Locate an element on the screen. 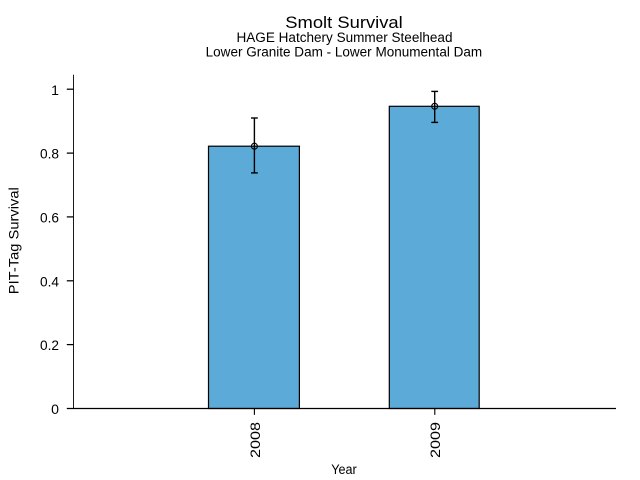 Image resolution: width=640 pixels, height=480 pixels. svg-text: 0.2 is located at coordinates (49, 345).